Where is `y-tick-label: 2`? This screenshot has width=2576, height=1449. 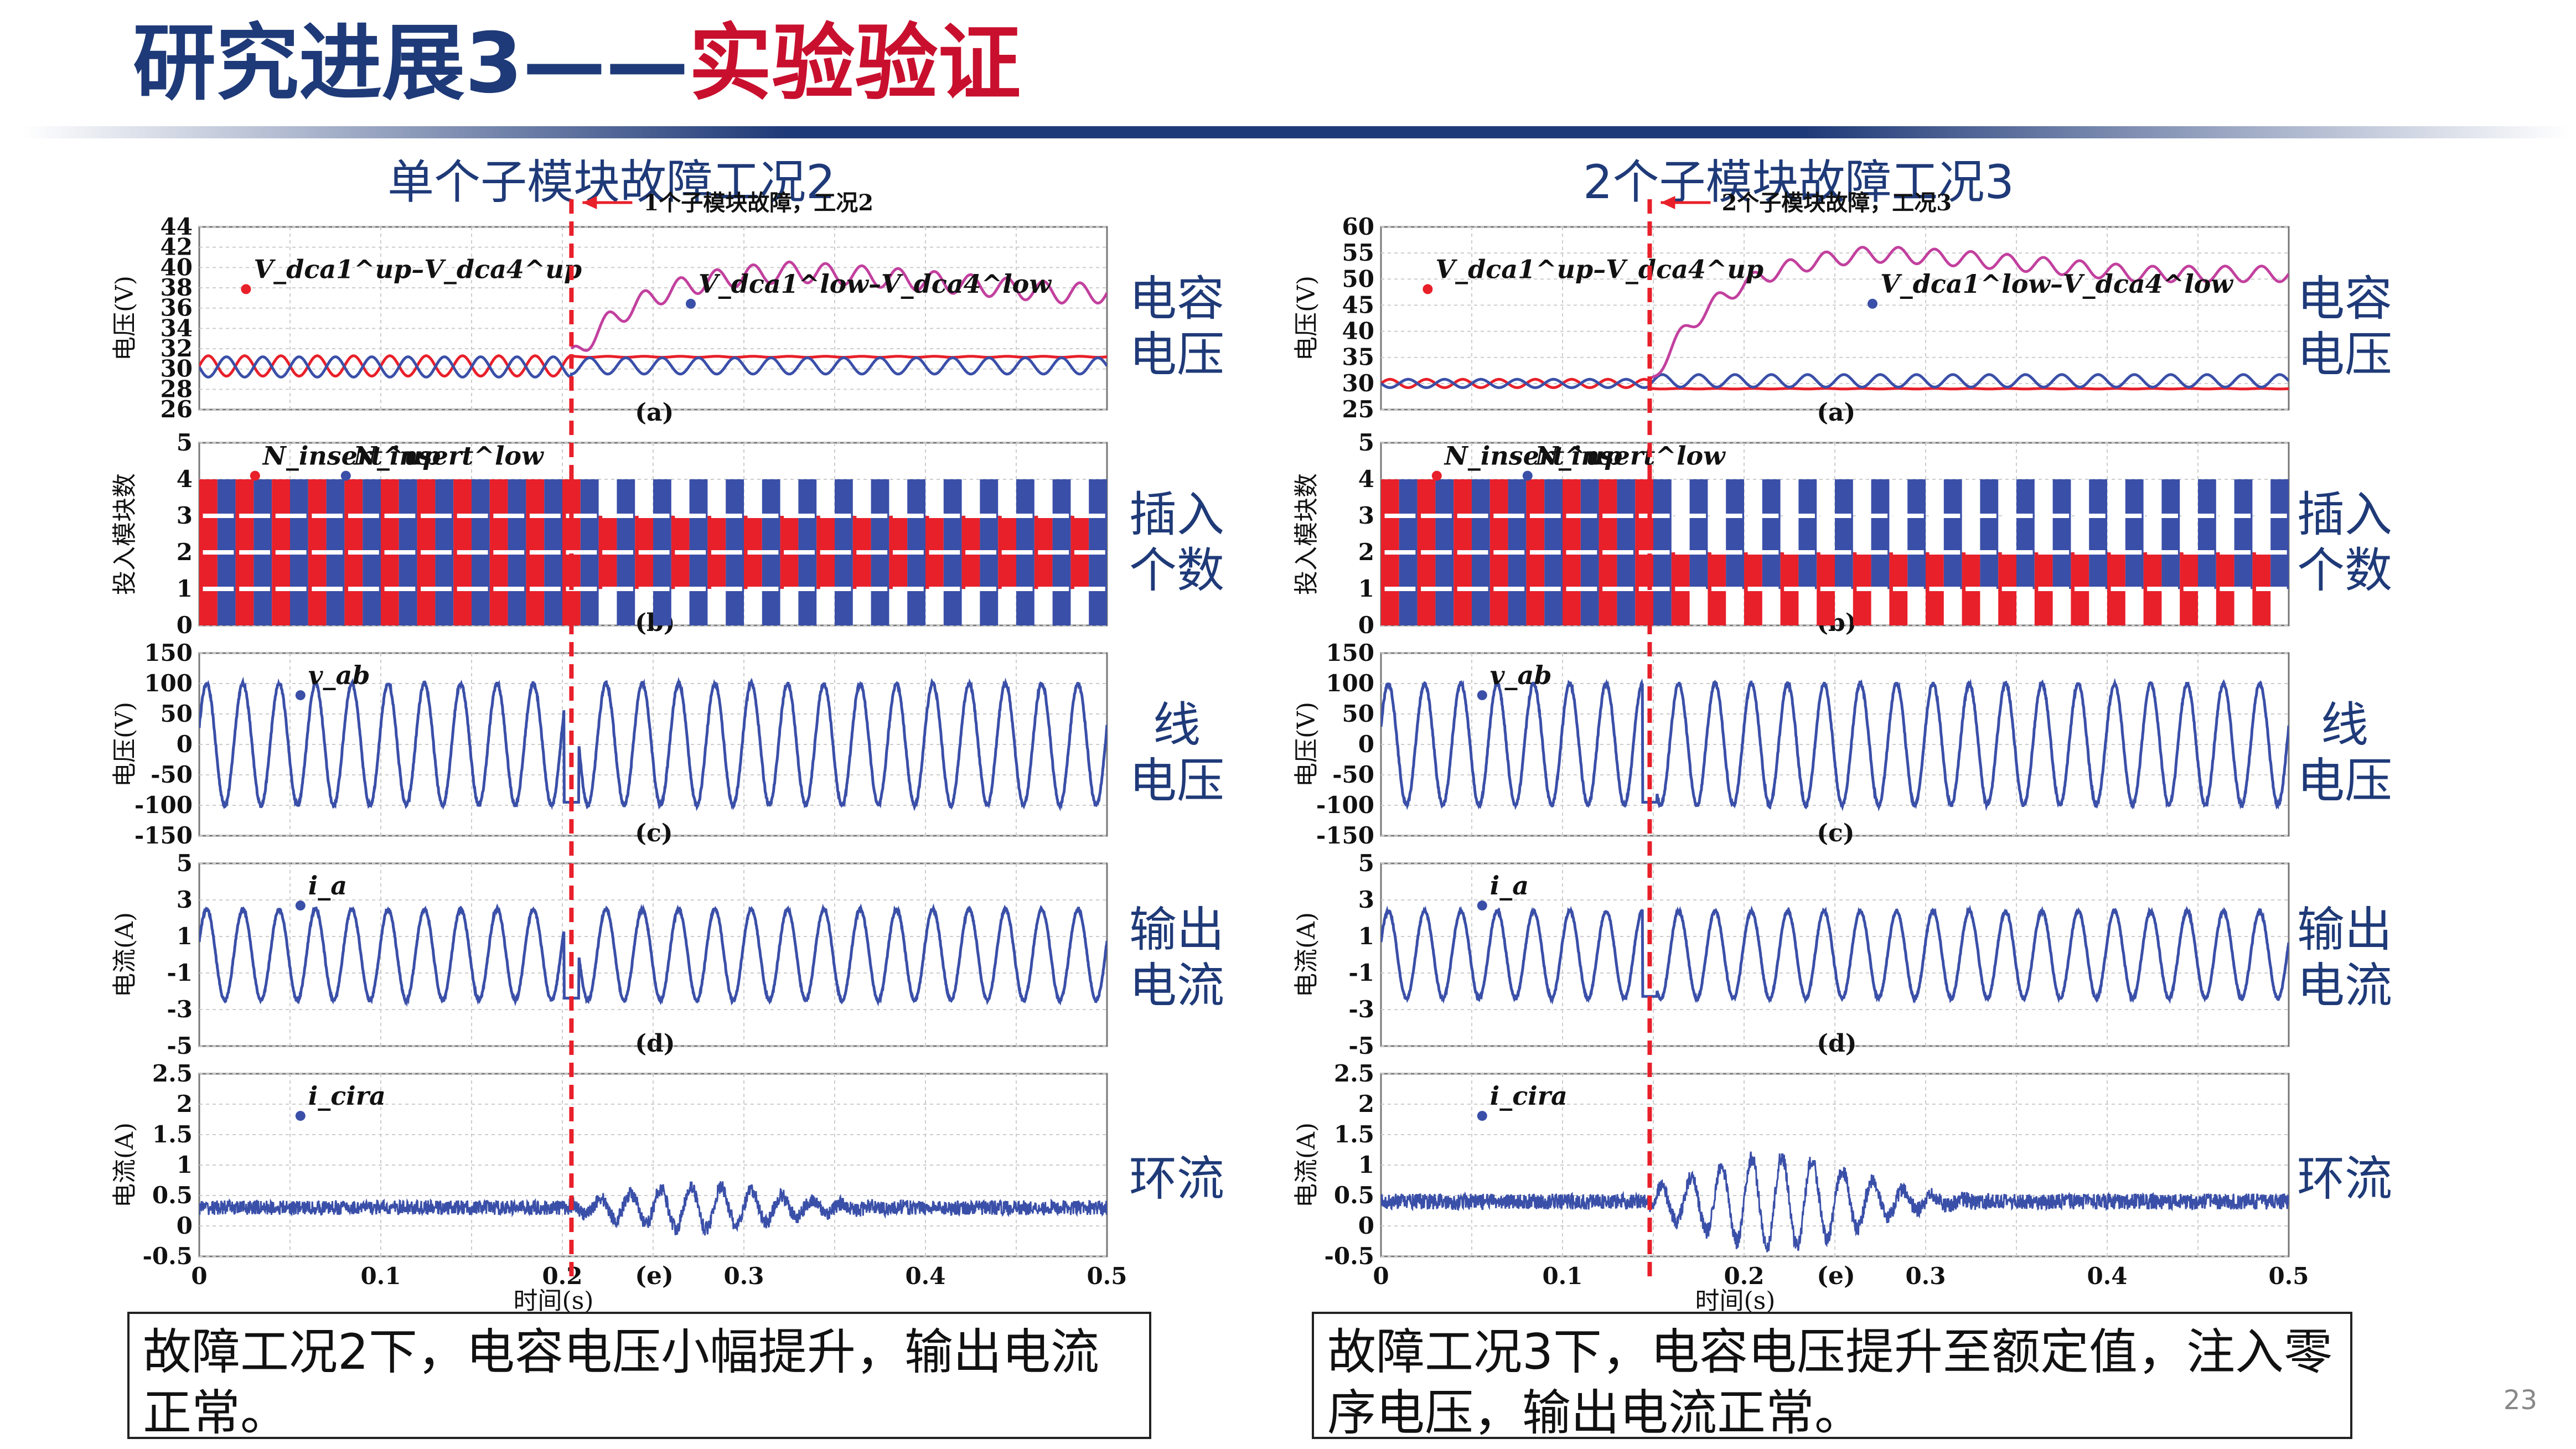
y-tick-label: 2 is located at coordinates (1366, 552).